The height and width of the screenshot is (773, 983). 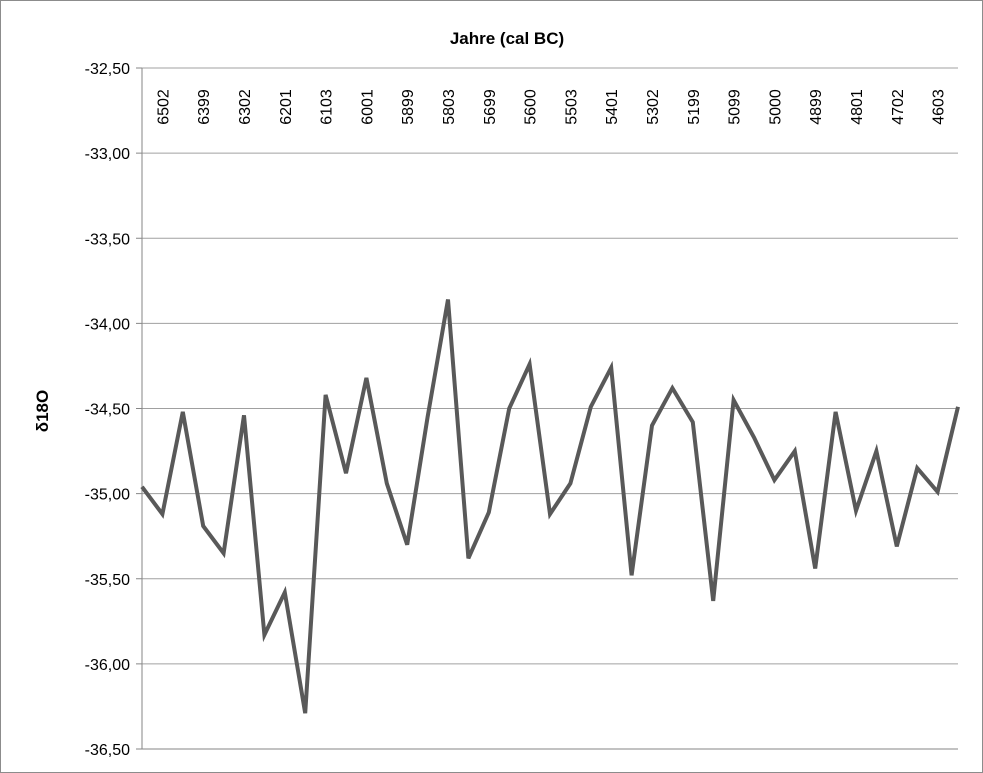 I want to click on x-tick-label: 4899, so click(x=816, y=107).